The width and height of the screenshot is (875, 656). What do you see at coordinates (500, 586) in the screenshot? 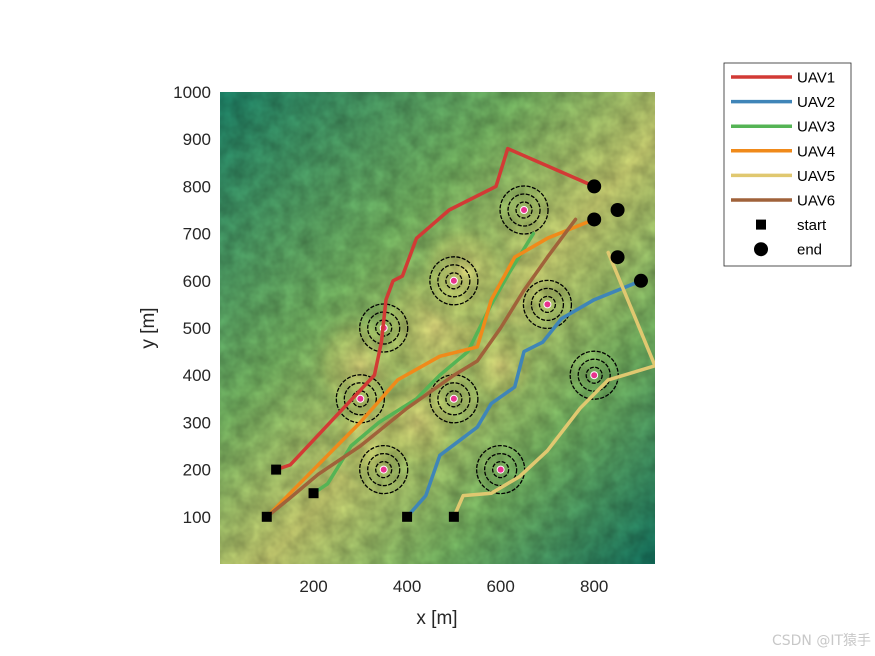
I see `x-tick-label: 600` at bounding box center [500, 586].